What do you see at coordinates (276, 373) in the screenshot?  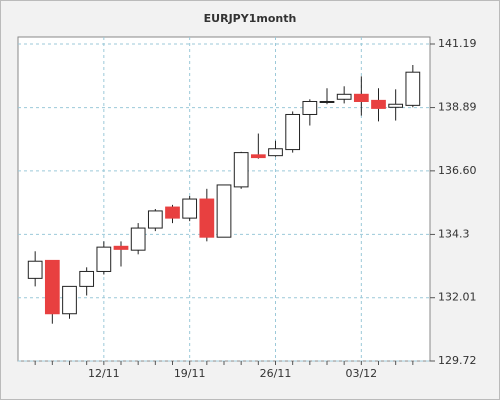 I see `x-tick-label: 26/11` at bounding box center [276, 373].